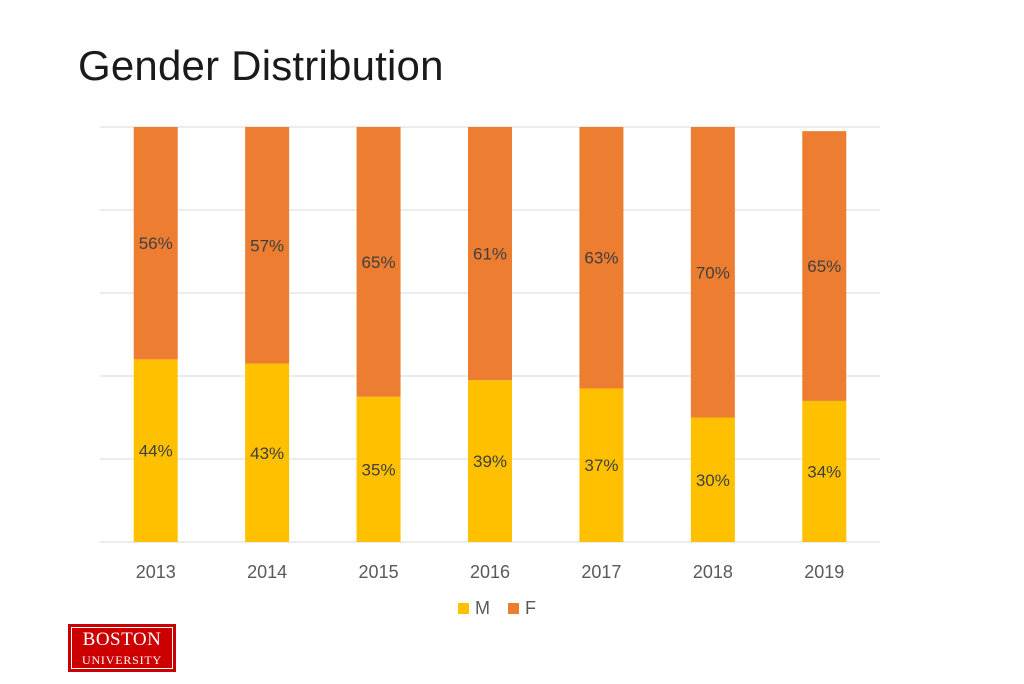 This screenshot has height=684, width=1024. I want to click on x-axis-ticks: 2013 2014 2015 2016 2017 2018 2019, so click(490, 572).